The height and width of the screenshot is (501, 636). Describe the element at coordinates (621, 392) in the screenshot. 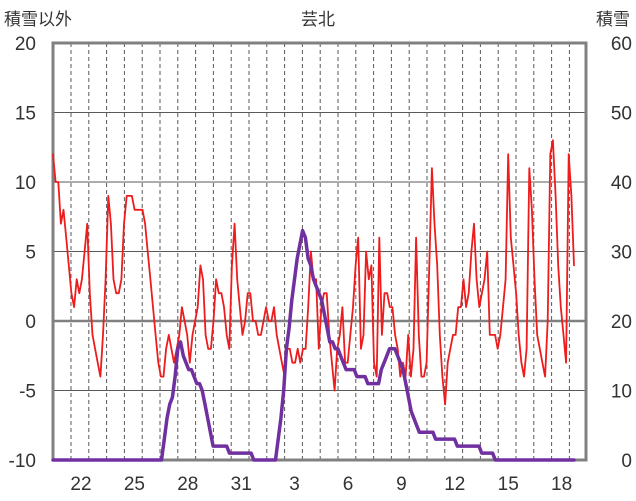

I see `y-right-tick-label: 10` at that location.